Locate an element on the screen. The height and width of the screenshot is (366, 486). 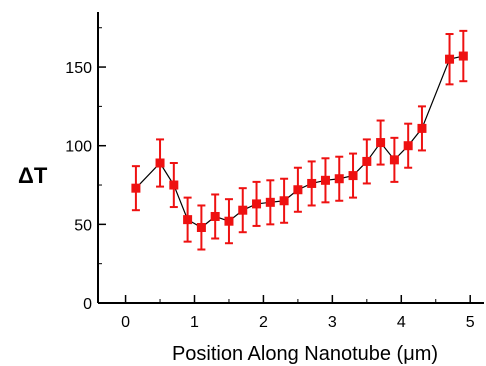
x-tick-label: 5 is located at coordinates (470, 322).